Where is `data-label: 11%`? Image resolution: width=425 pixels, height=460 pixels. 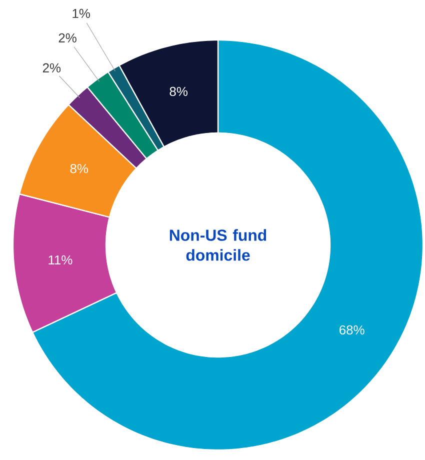
data-label: 11% is located at coordinates (60, 259).